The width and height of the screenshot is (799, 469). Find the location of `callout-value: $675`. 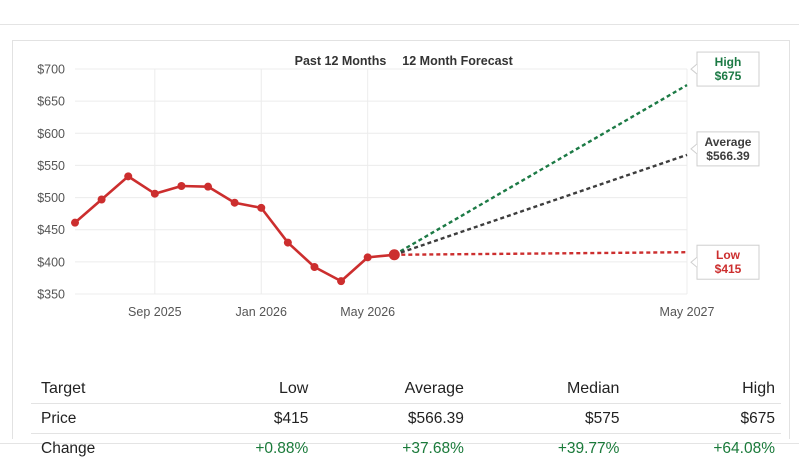

callout-value: $675 is located at coordinates (728, 76).